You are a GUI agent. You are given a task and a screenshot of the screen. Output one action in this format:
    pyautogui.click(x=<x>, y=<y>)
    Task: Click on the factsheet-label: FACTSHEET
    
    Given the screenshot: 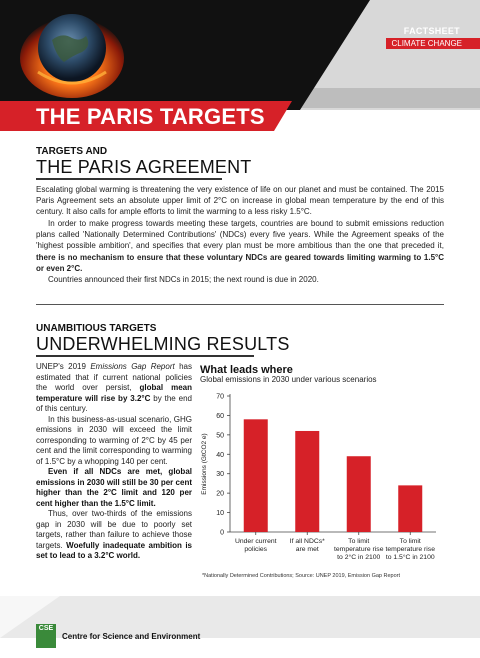 What is the action you would take?
    pyautogui.click(x=431, y=31)
    